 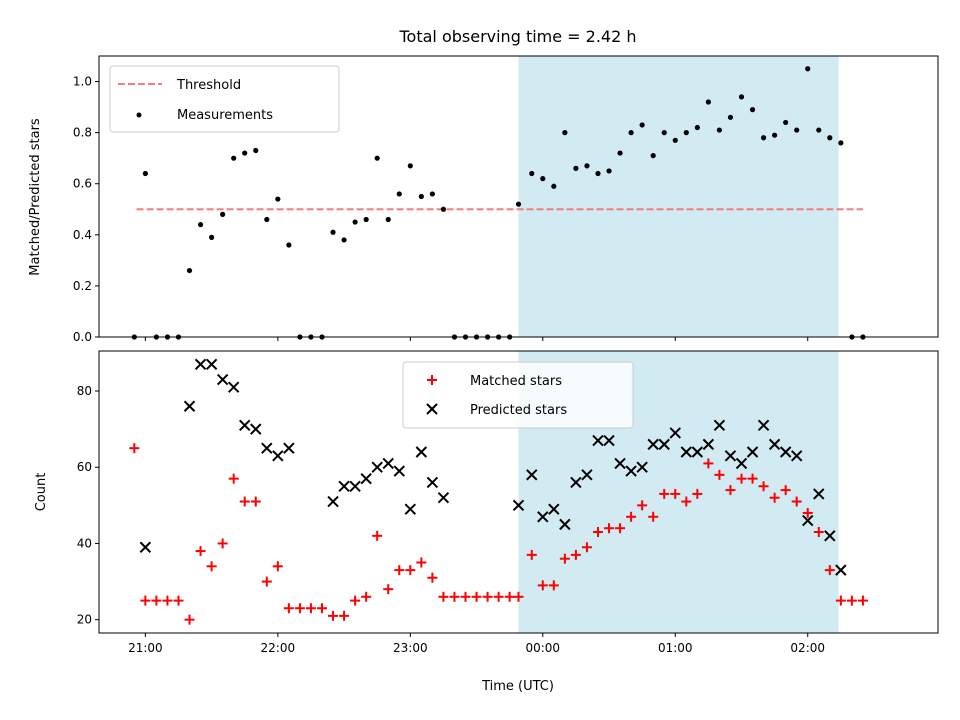 I want to click on x-tick-label: 21:00, so click(x=145, y=648).